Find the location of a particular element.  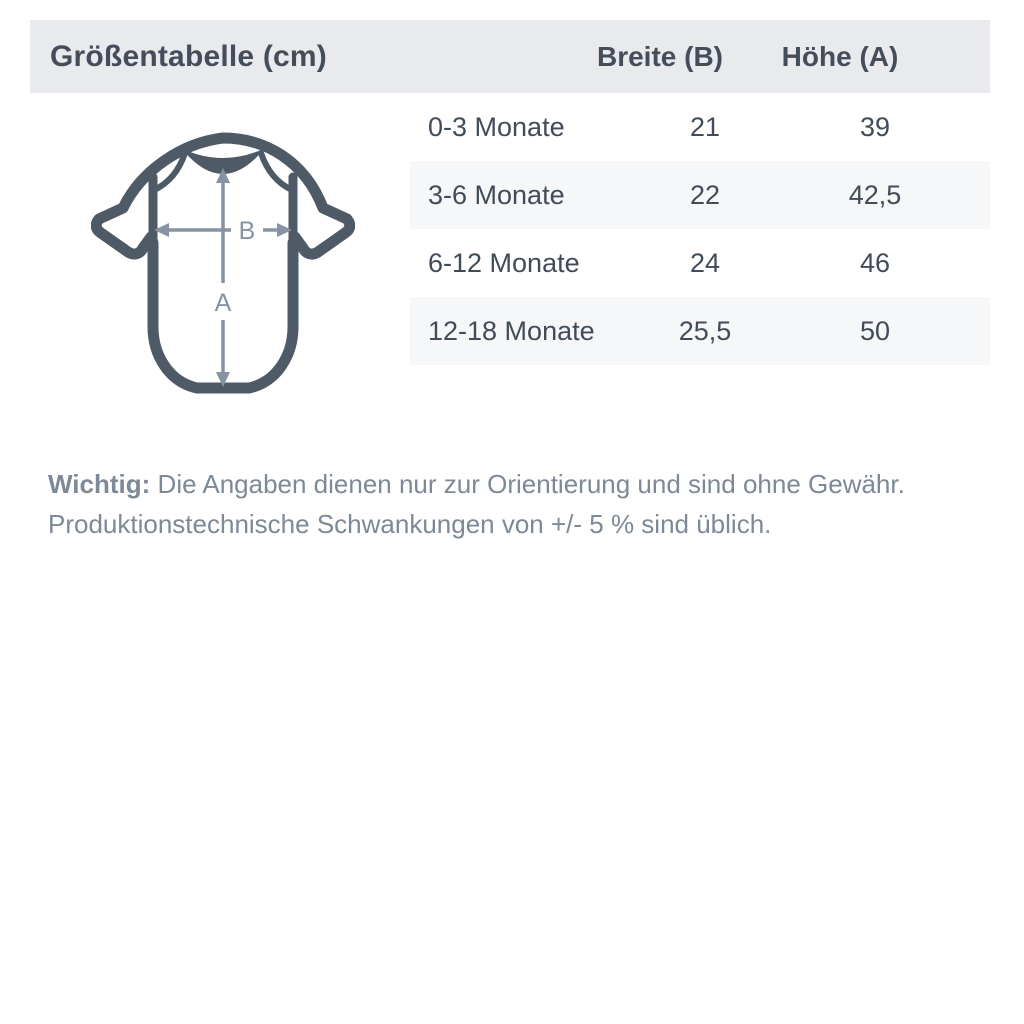

height-value: 42,5 is located at coordinates (875, 194).